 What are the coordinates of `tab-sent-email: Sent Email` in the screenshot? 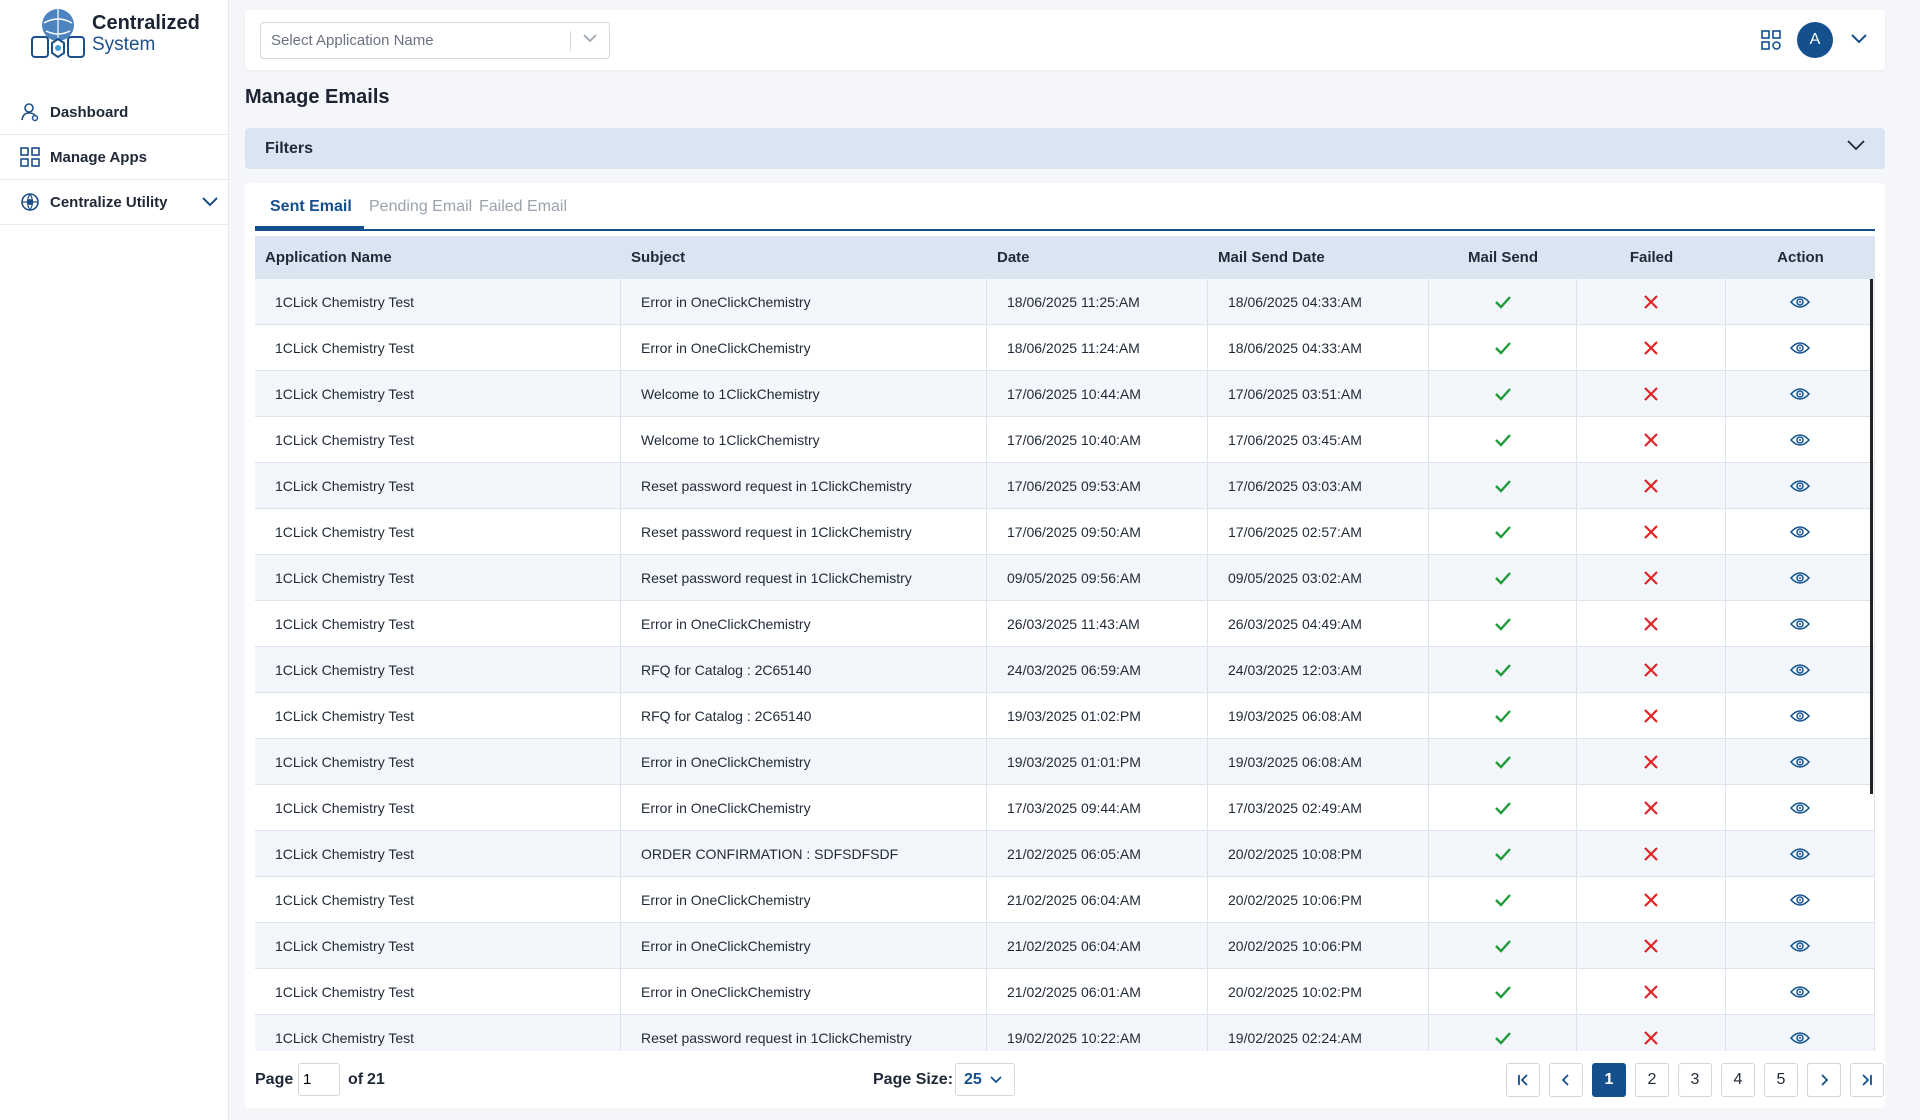 It's located at (311, 206).